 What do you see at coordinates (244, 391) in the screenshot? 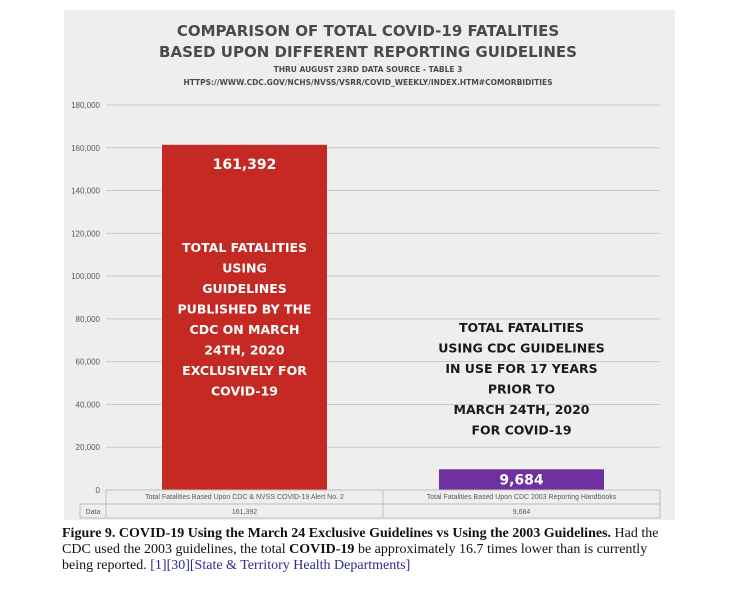
I see `bar-1-annotation-line: COVID-19` at bounding box center [244, 391].